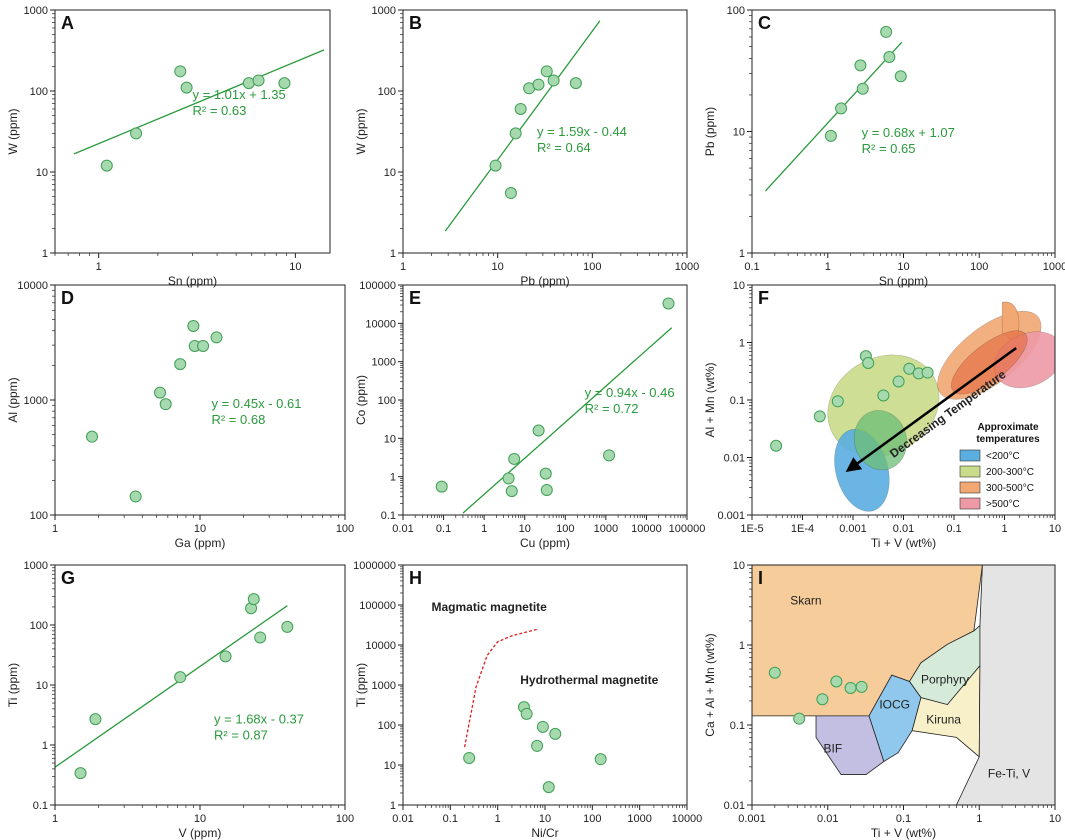  What do you see at coordinates (739, 566) in the screenshot?
I see `y-tick-label-i: 10` at bounding box center [739, 566].